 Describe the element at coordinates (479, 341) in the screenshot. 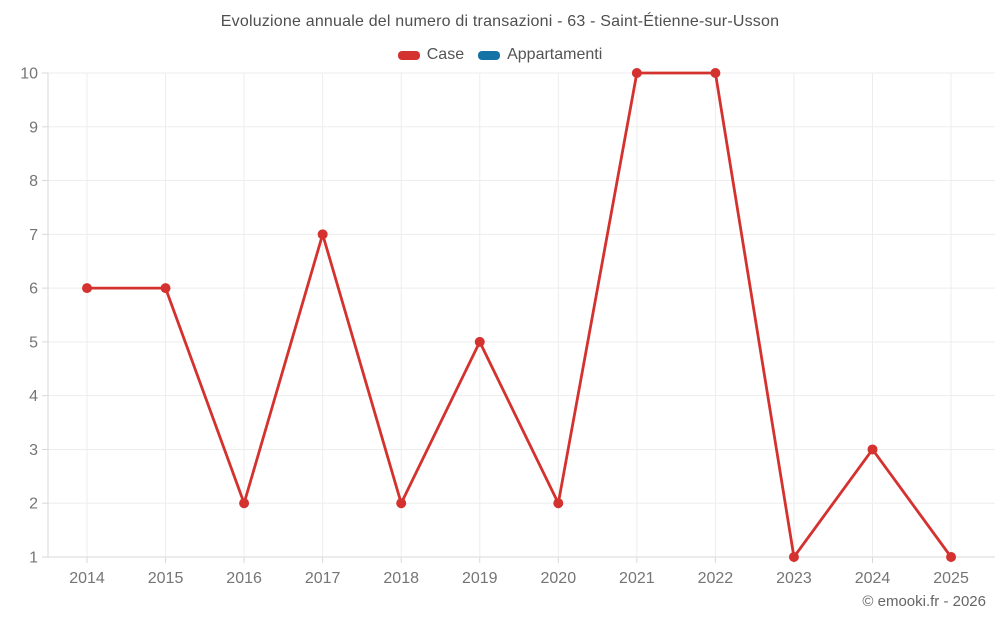

I see `data-point-case-2019` at that location.